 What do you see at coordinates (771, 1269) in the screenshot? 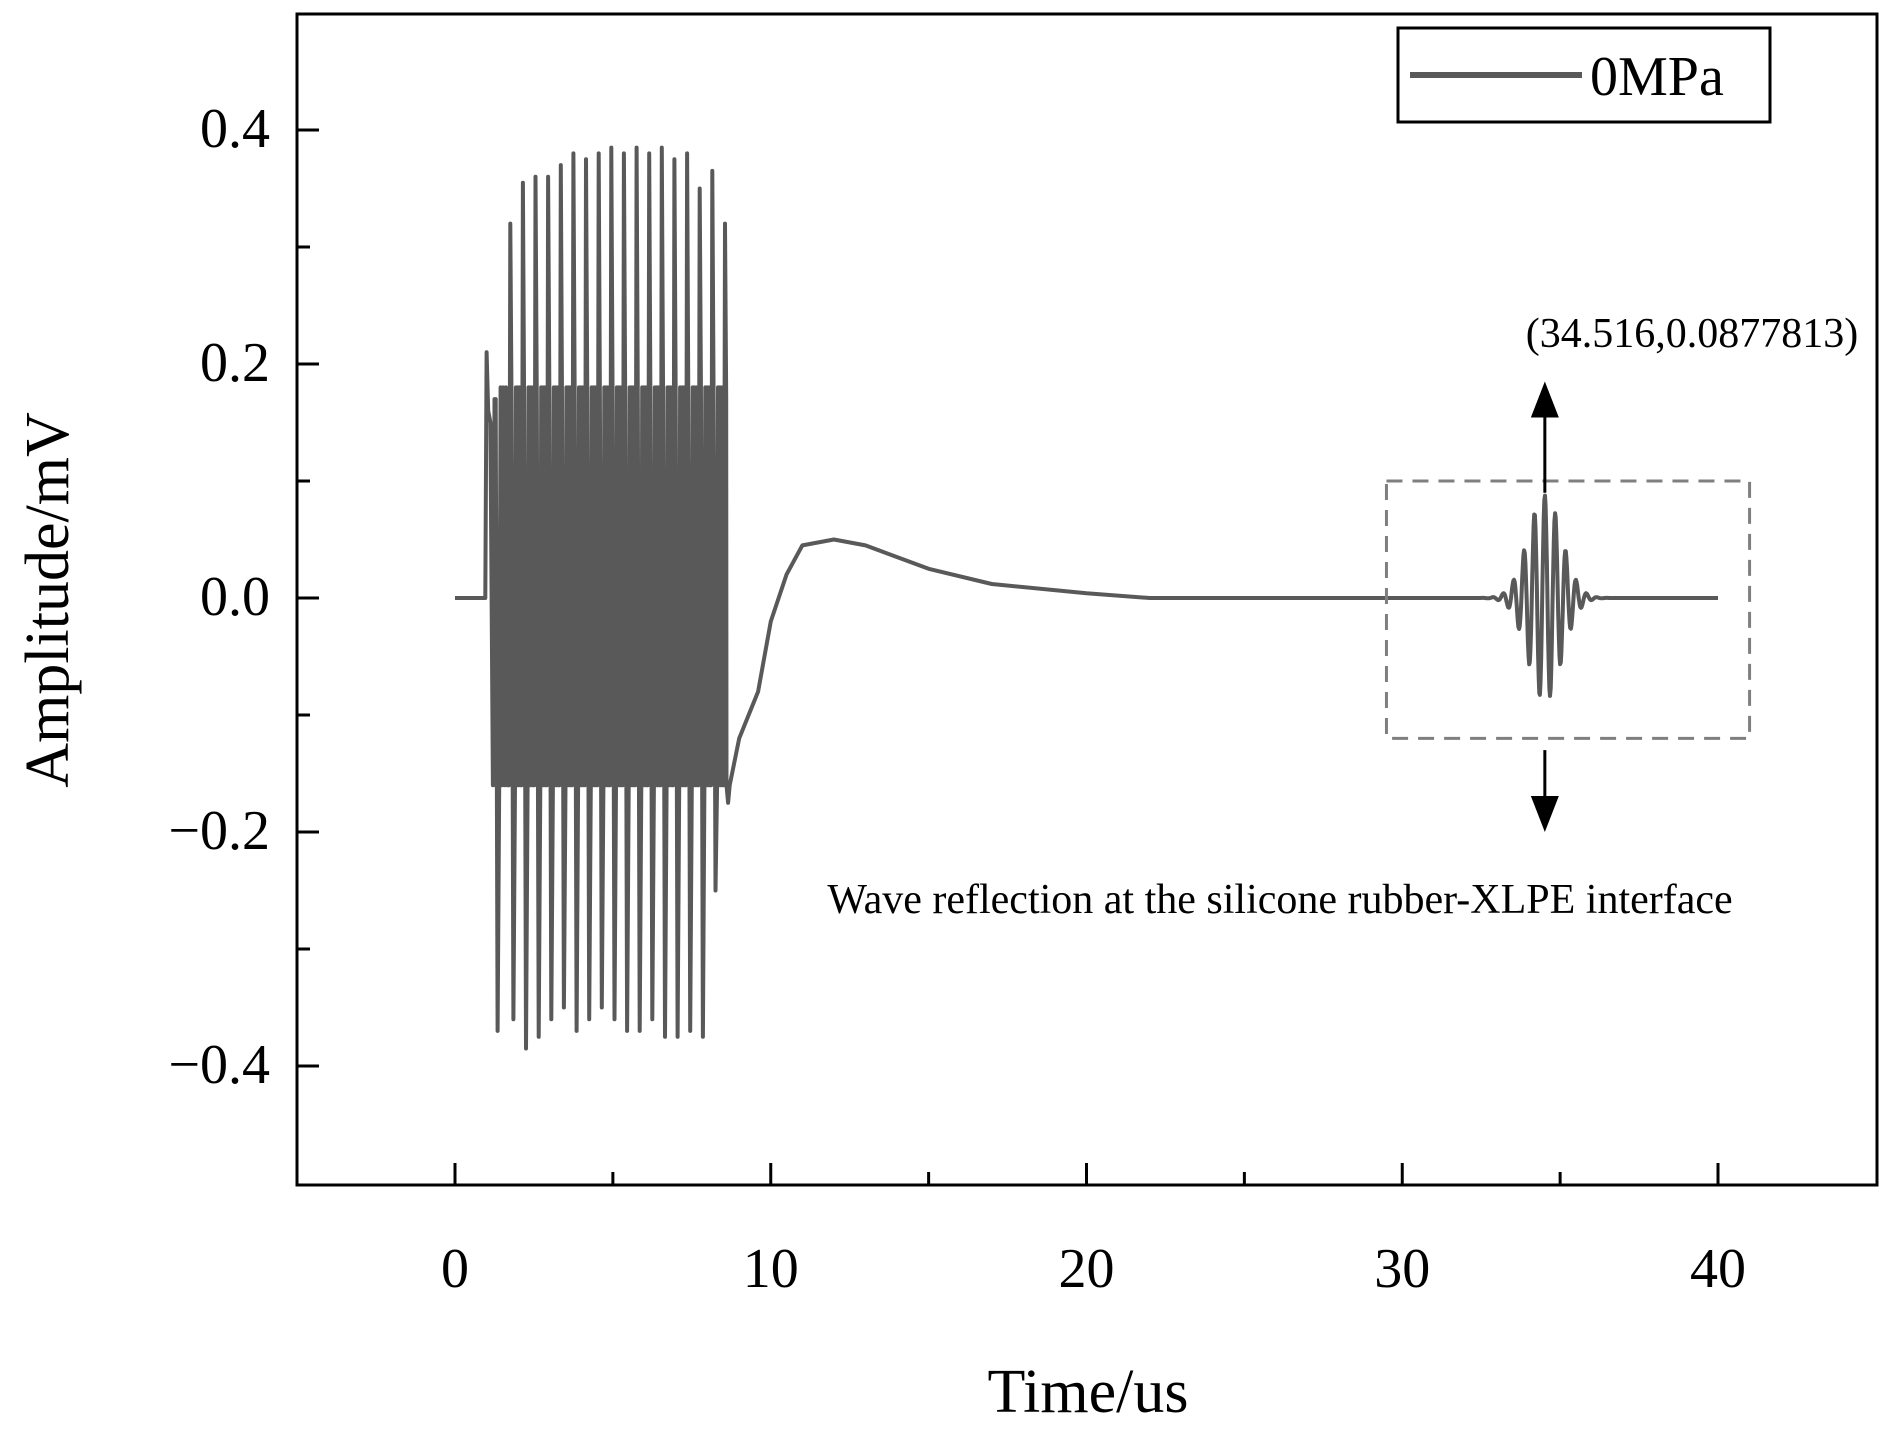
I see `x-tick-label: 10` at bounding box center [771, 1269].